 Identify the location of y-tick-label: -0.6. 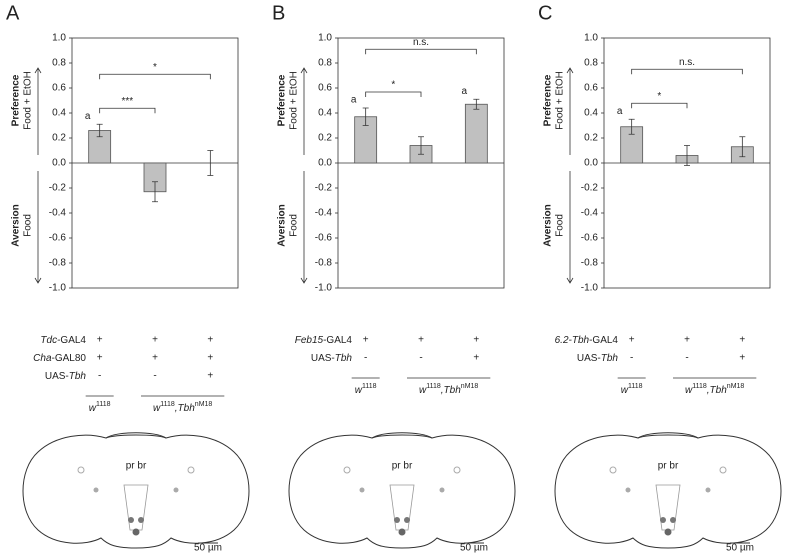
(590, 238).